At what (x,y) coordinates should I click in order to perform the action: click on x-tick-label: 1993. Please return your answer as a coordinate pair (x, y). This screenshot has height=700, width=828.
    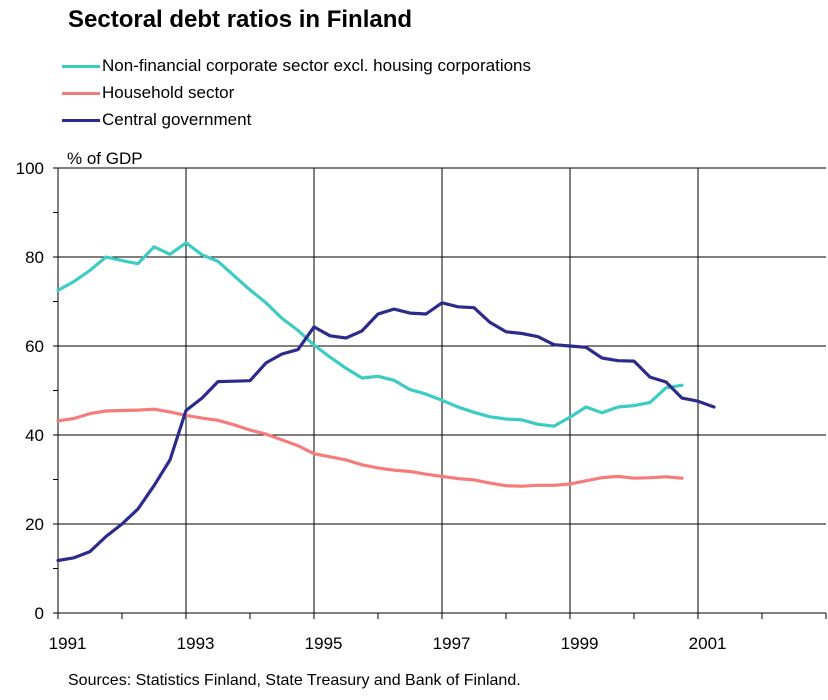
    Looking at the image, I should click on (196, 643).